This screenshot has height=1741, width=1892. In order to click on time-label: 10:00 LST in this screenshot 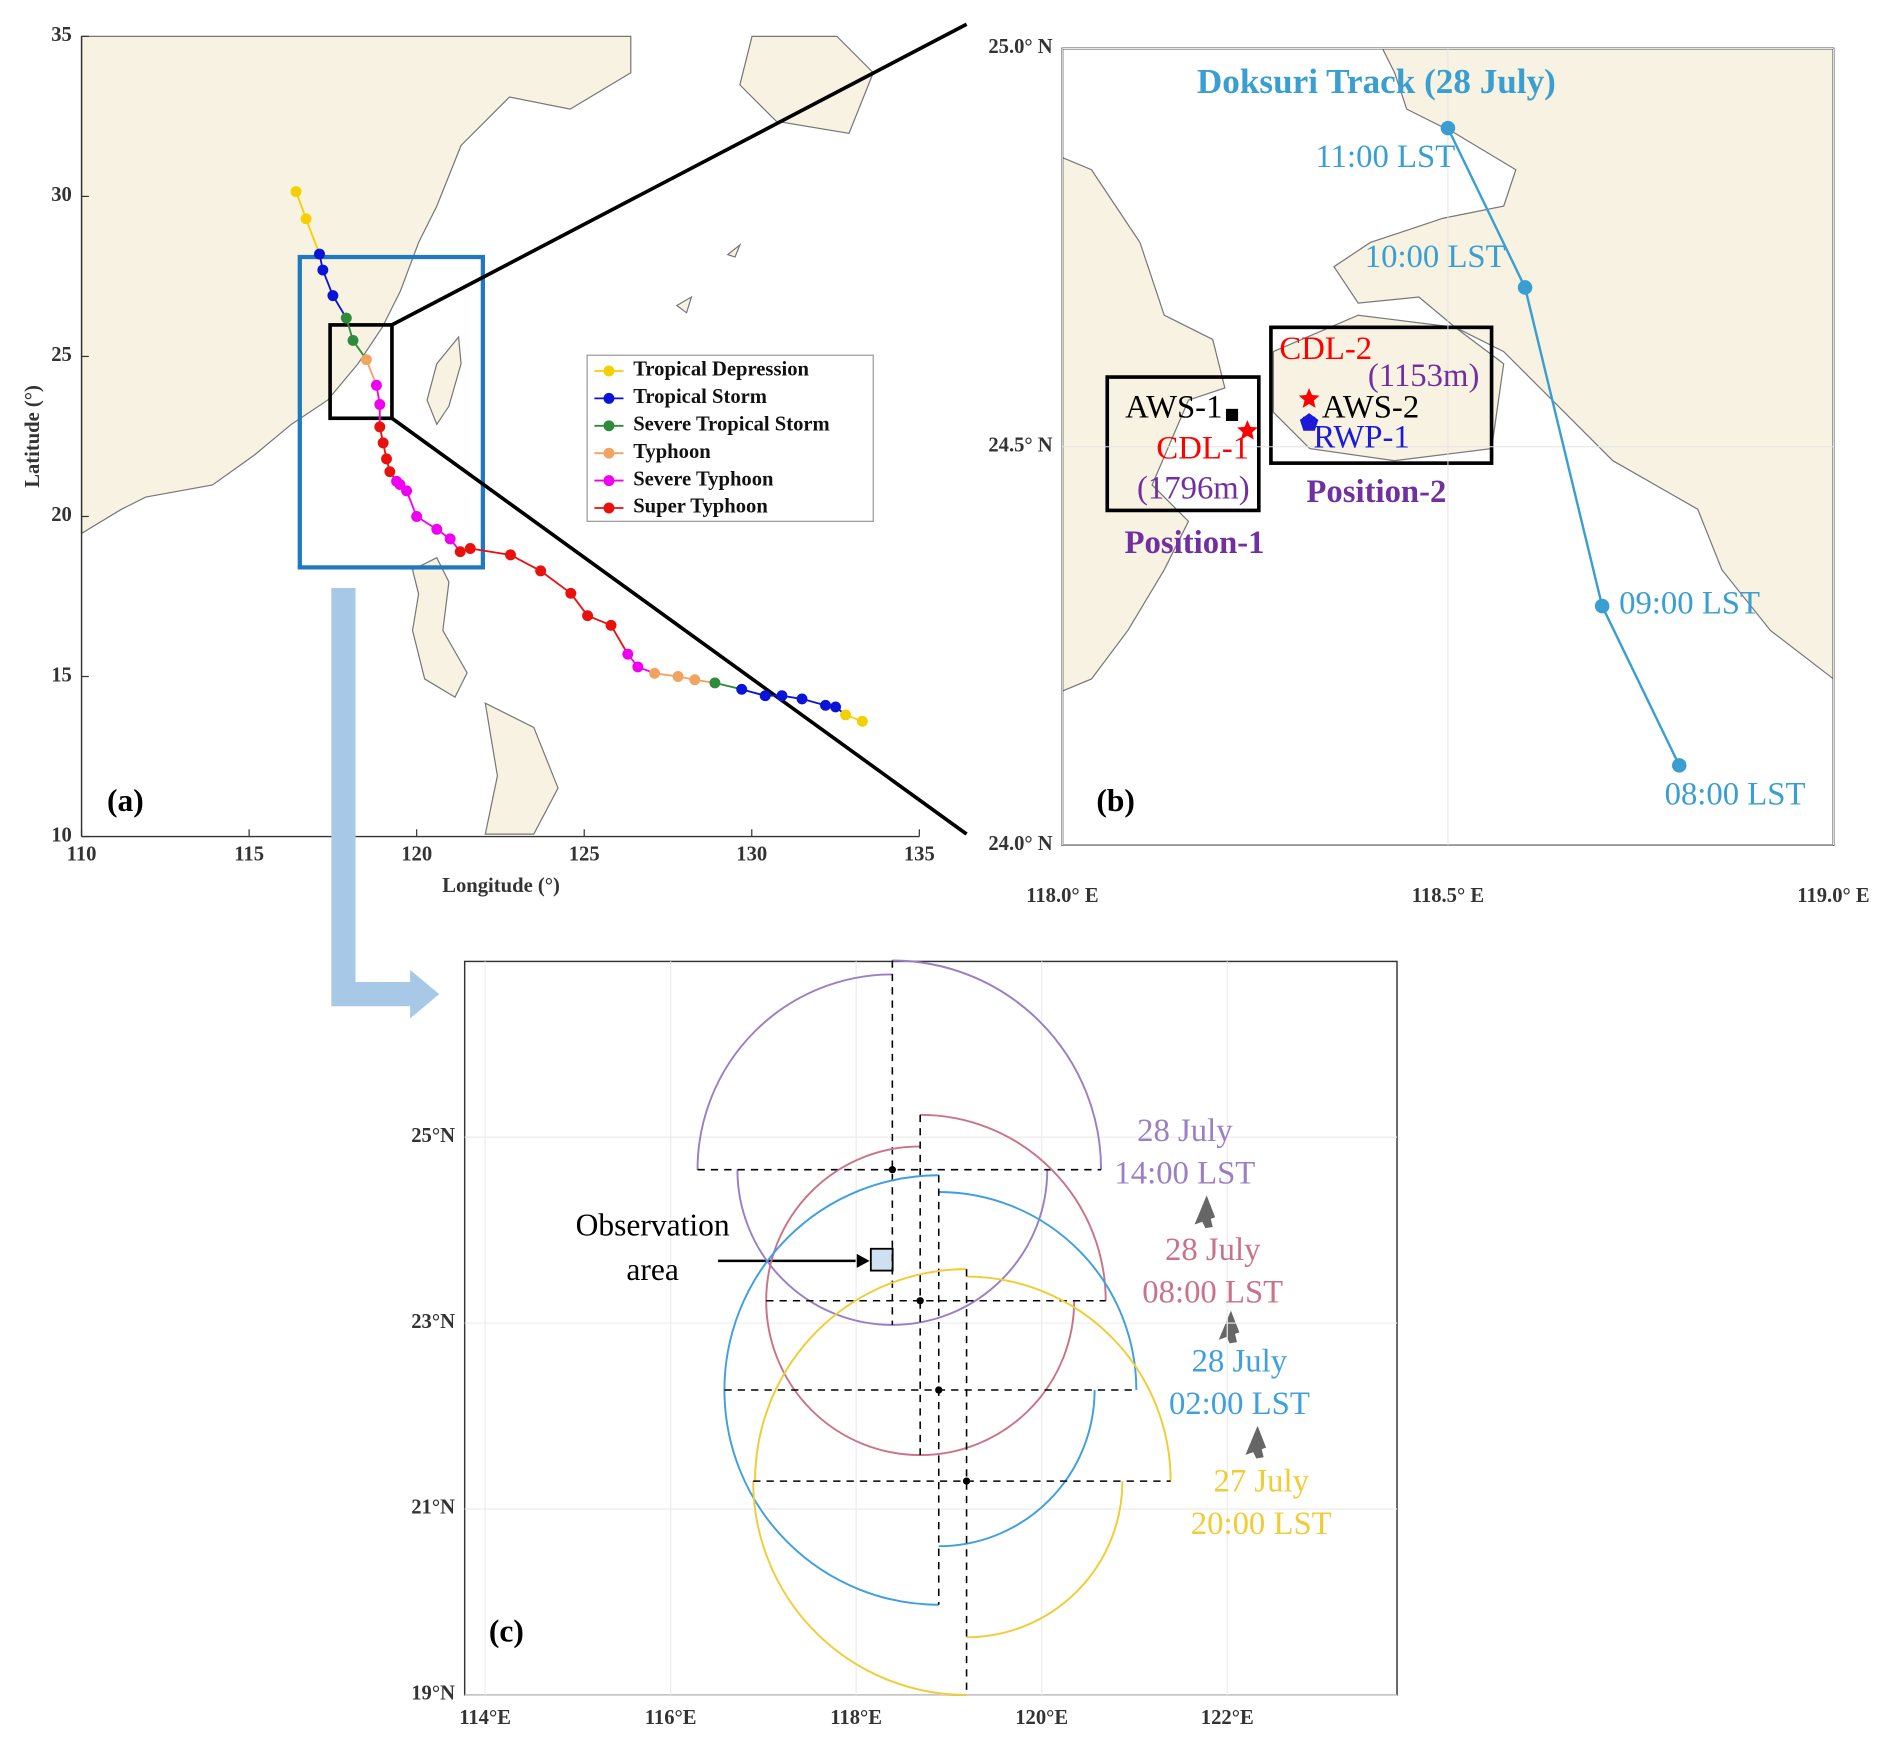, I will do `click(1435, 257)`.